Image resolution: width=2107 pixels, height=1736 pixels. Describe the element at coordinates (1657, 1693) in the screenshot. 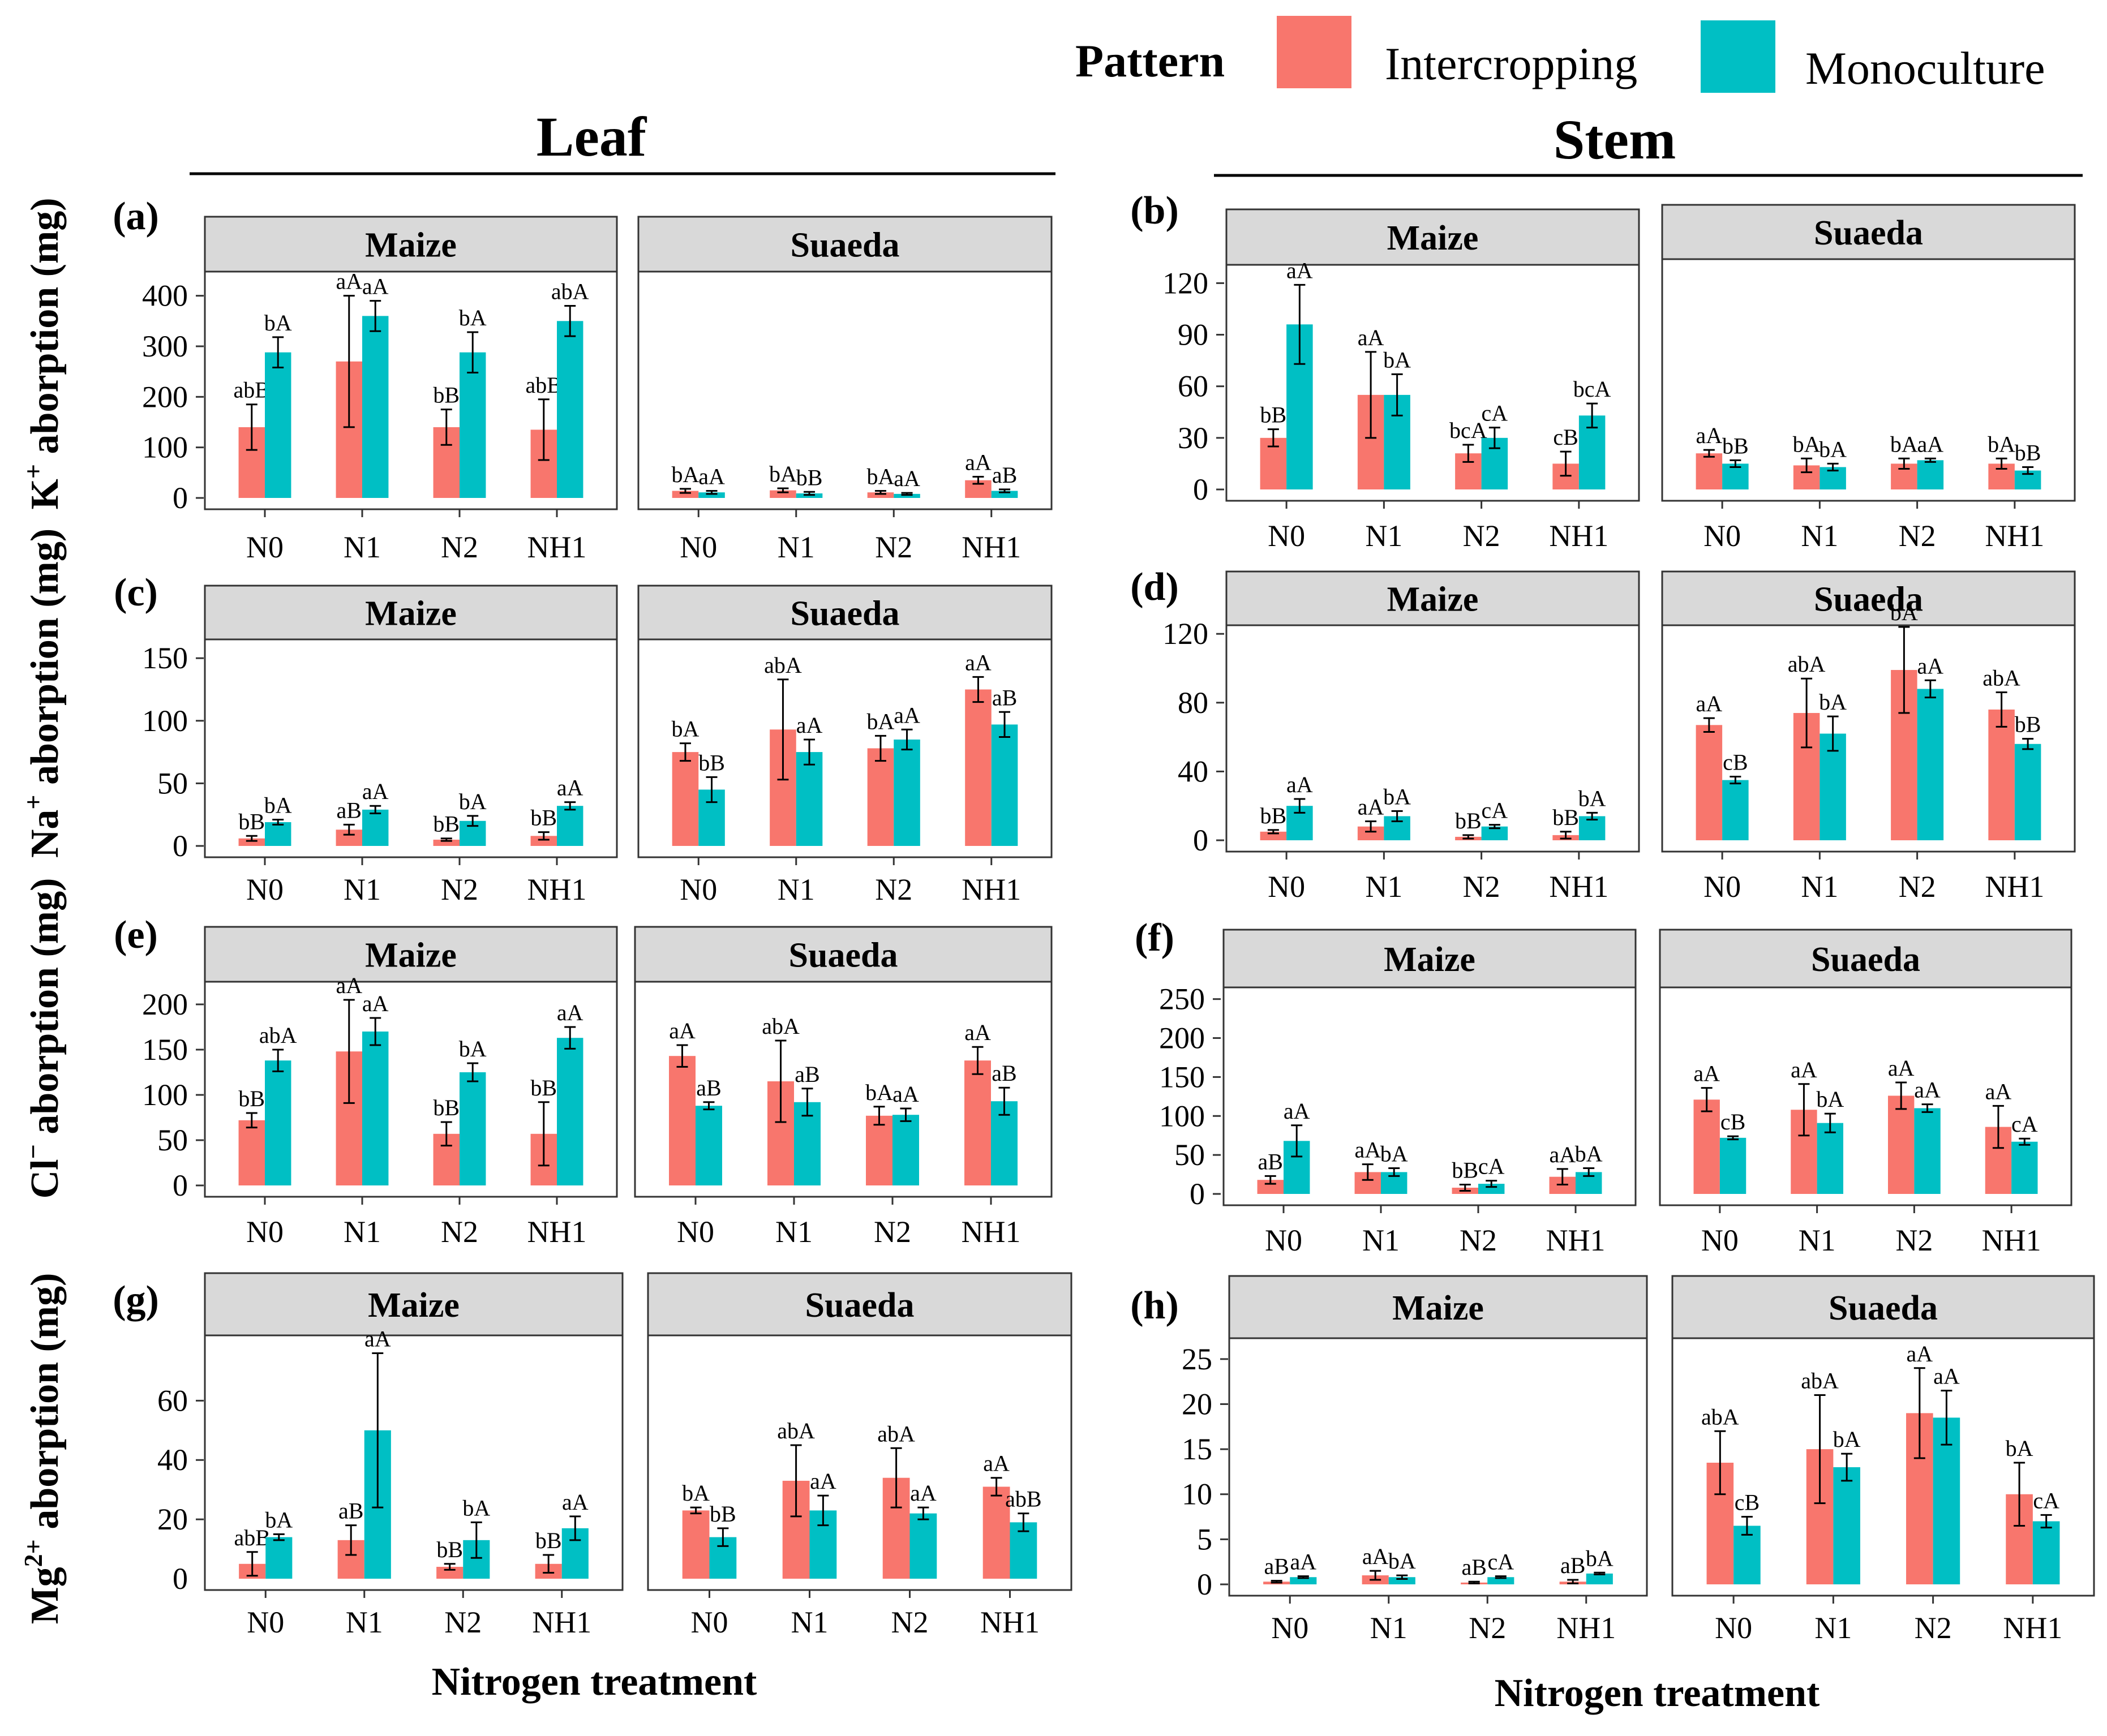

I see `x-axis-title-stem: Nitrogen treatment` at that location.